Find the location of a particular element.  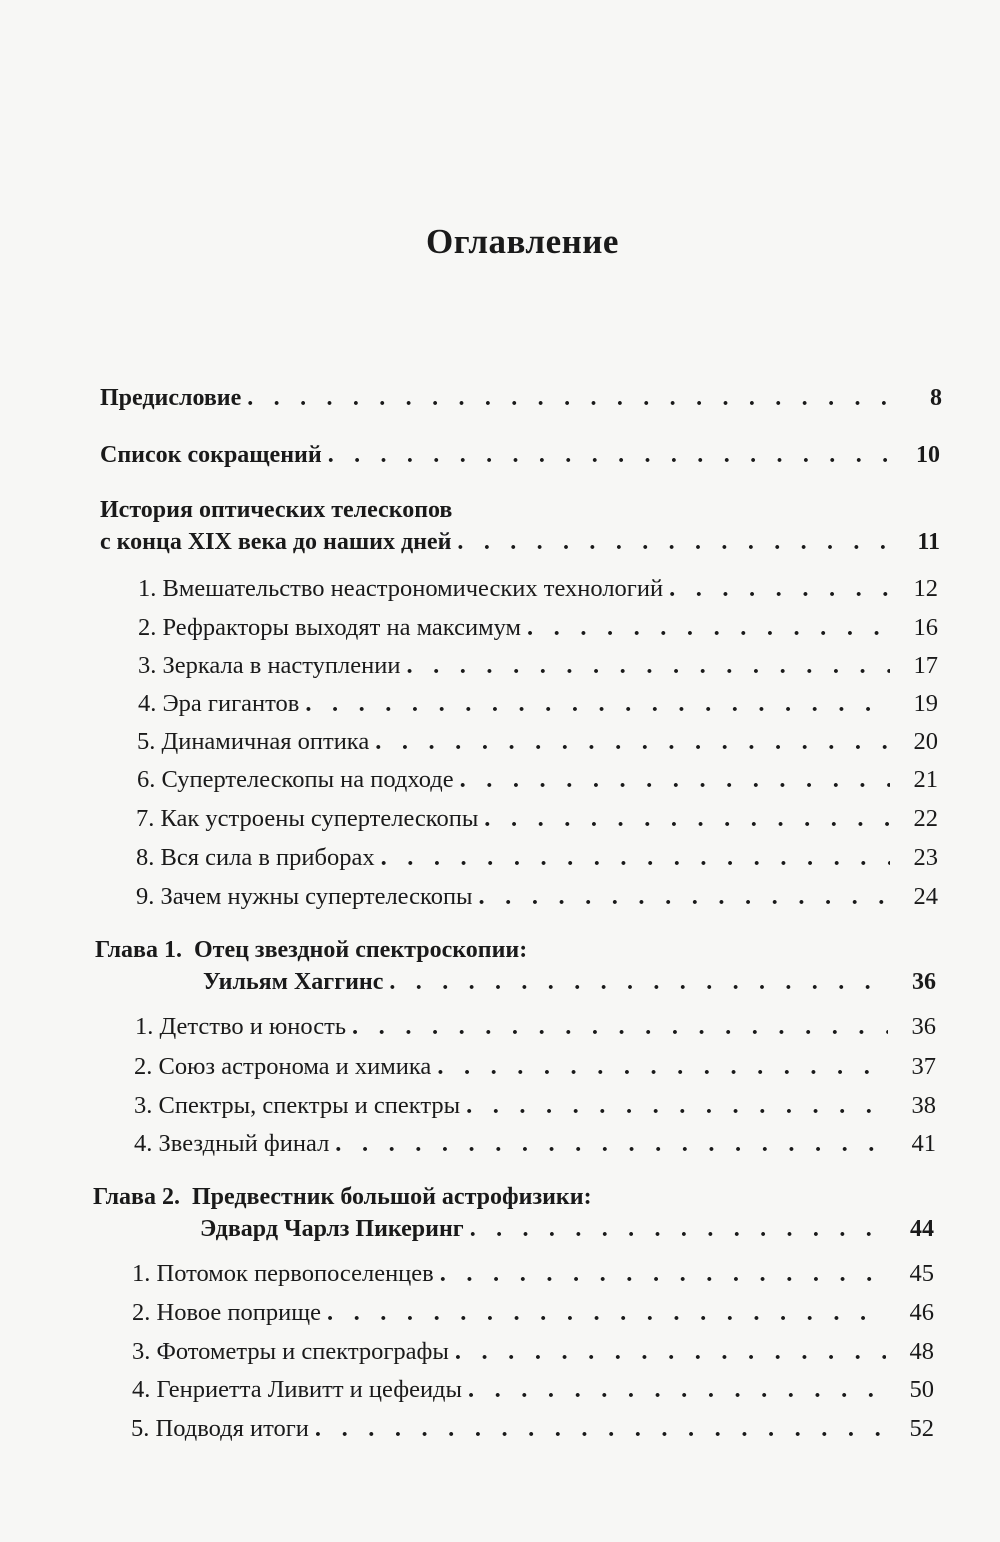

toc-subsection-entry: 2. Союз астронома и химика 37 is located at coordinates (535, 1067).